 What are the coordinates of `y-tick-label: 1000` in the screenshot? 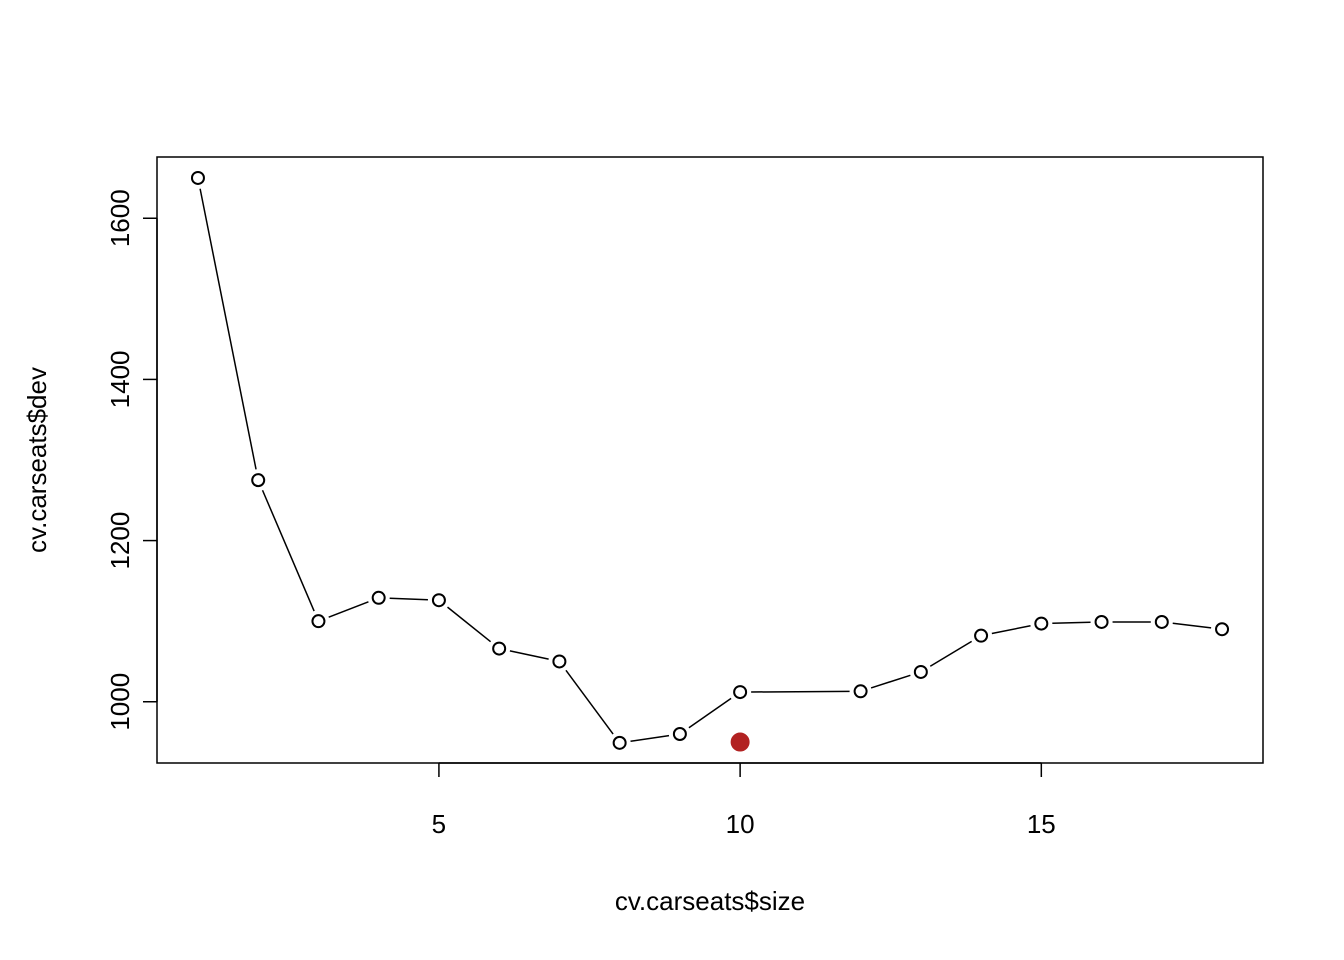 It's located at (120, 702).